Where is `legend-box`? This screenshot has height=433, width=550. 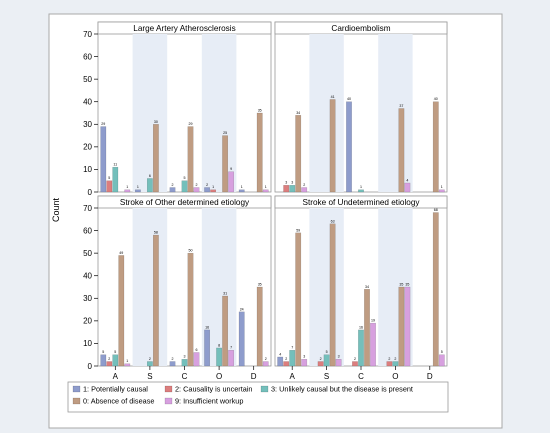
legend-box is located at coordinates (258, 397).